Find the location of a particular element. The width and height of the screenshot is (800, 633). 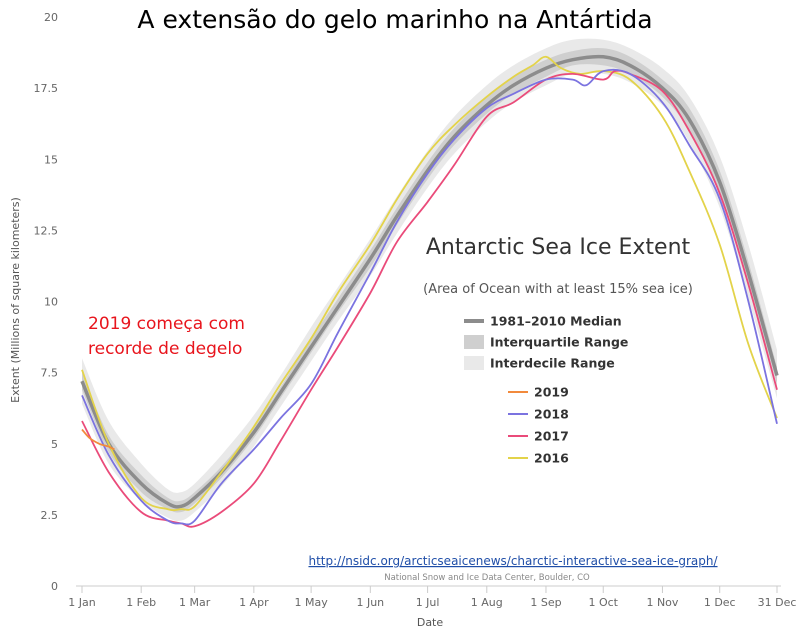

y-tick-label: 20 is located at coordinates (51, 17).